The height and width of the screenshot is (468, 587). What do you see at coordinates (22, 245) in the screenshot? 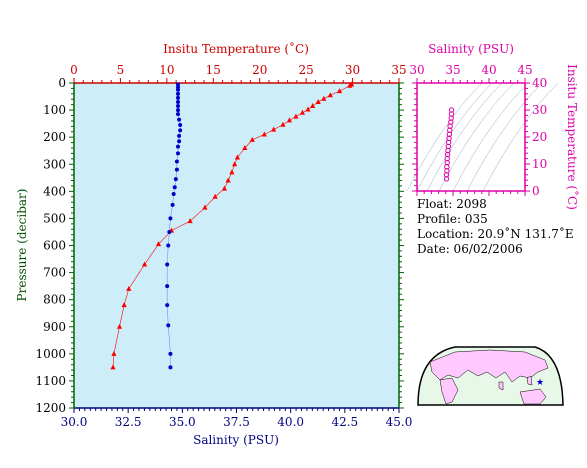
I see `left-axis-label: Pressure (decibar)` at bounding box center [22, 245].